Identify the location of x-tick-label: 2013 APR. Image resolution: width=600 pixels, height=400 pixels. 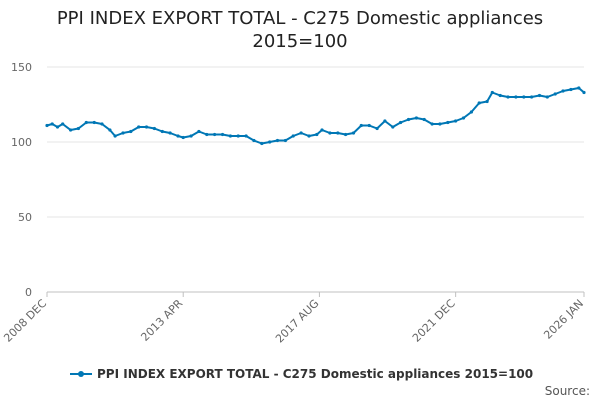
(161, 320).